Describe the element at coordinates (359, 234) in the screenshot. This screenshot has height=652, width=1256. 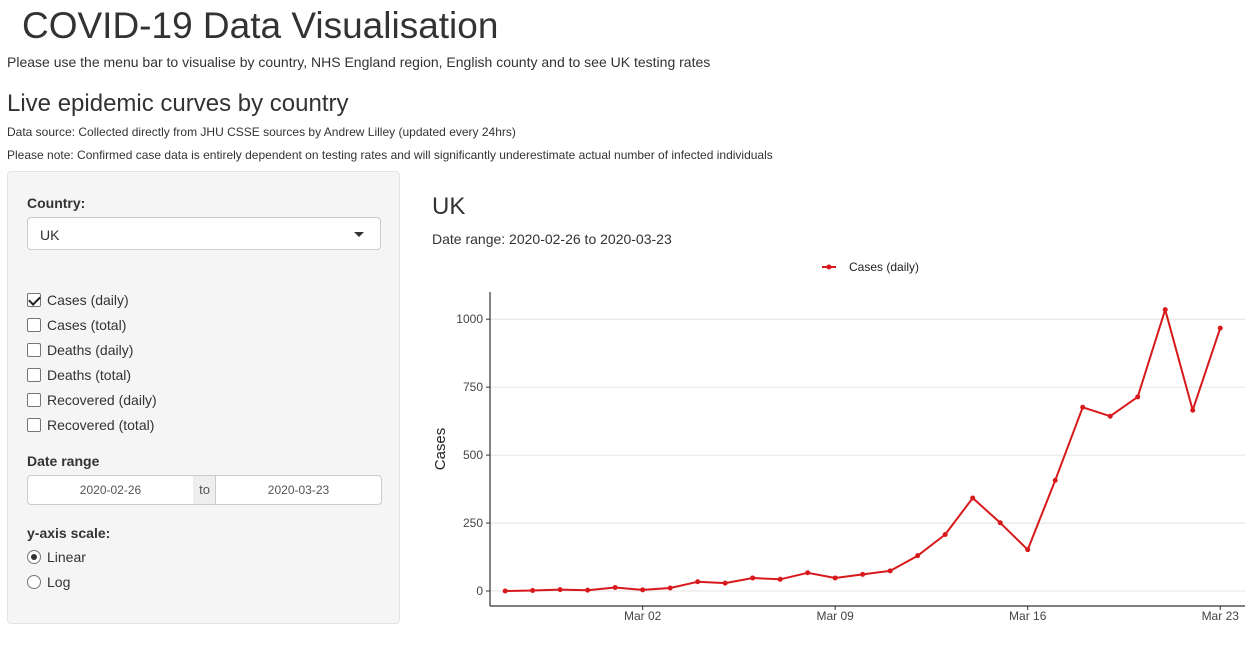
I see `chevron-down-icon` at that location.